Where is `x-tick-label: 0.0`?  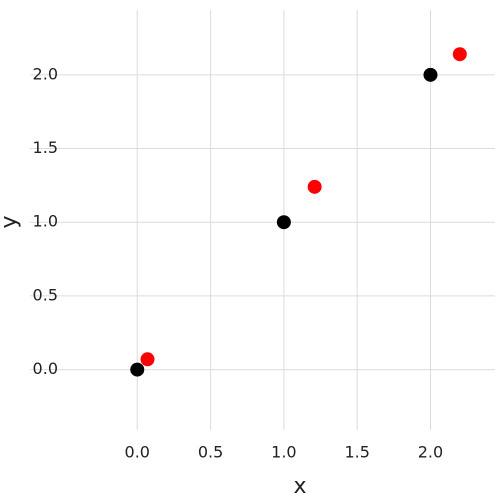 x-tick-label: 0.0 is located at coordinates (137, 452).